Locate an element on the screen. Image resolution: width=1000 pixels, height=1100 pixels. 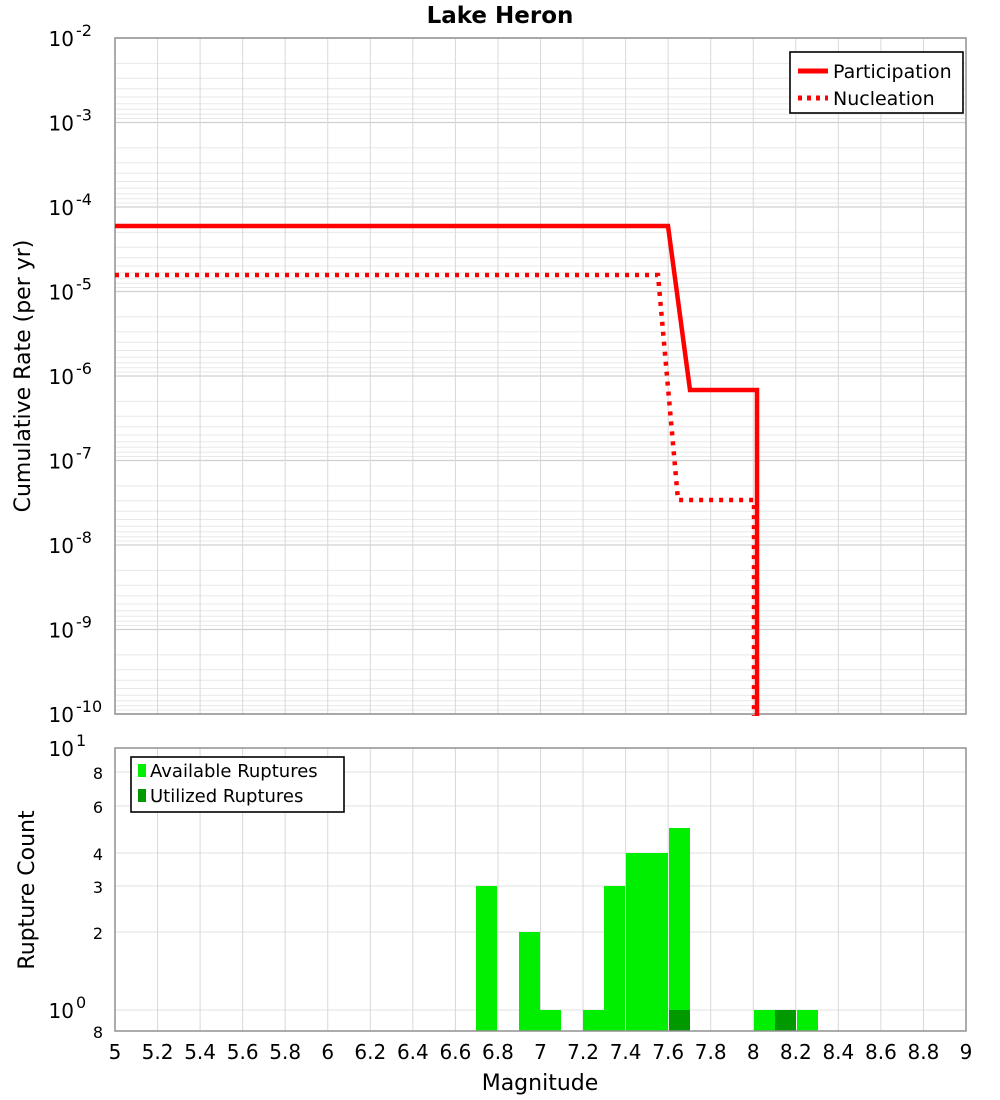
top-y-axis-label: Cumulative Rate (per yr) is located at coordinates (23, 376).